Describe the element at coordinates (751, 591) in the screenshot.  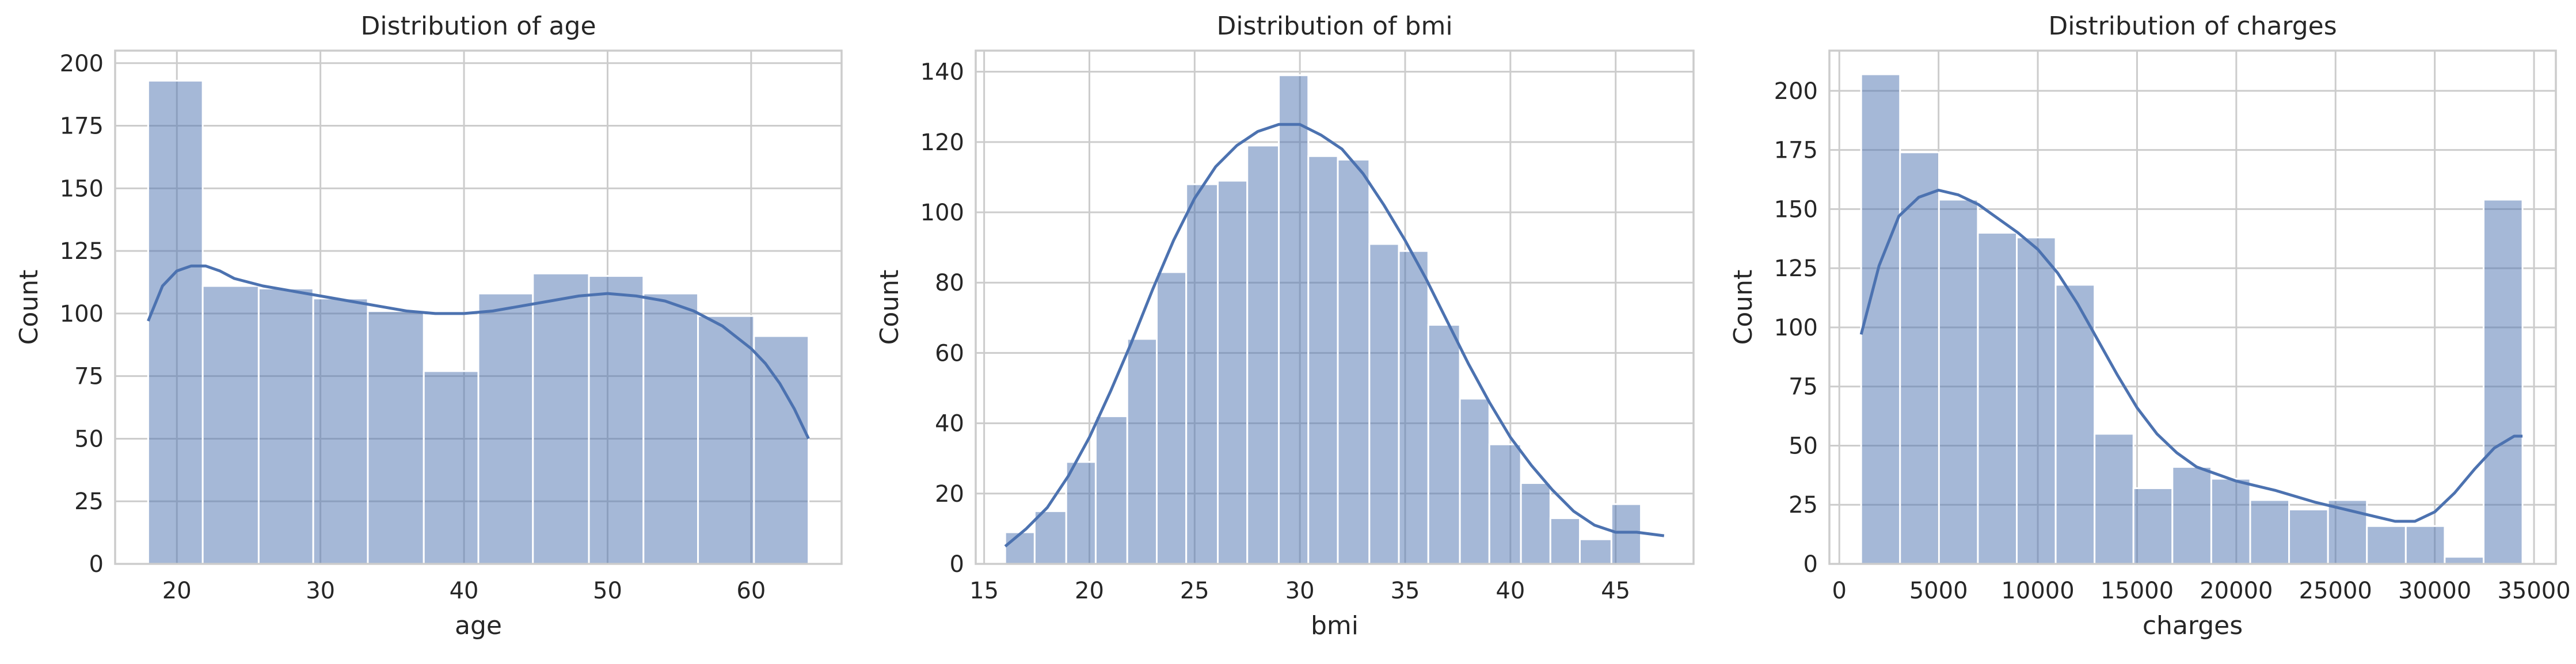
I see `x-tick-label: 60` at that location.